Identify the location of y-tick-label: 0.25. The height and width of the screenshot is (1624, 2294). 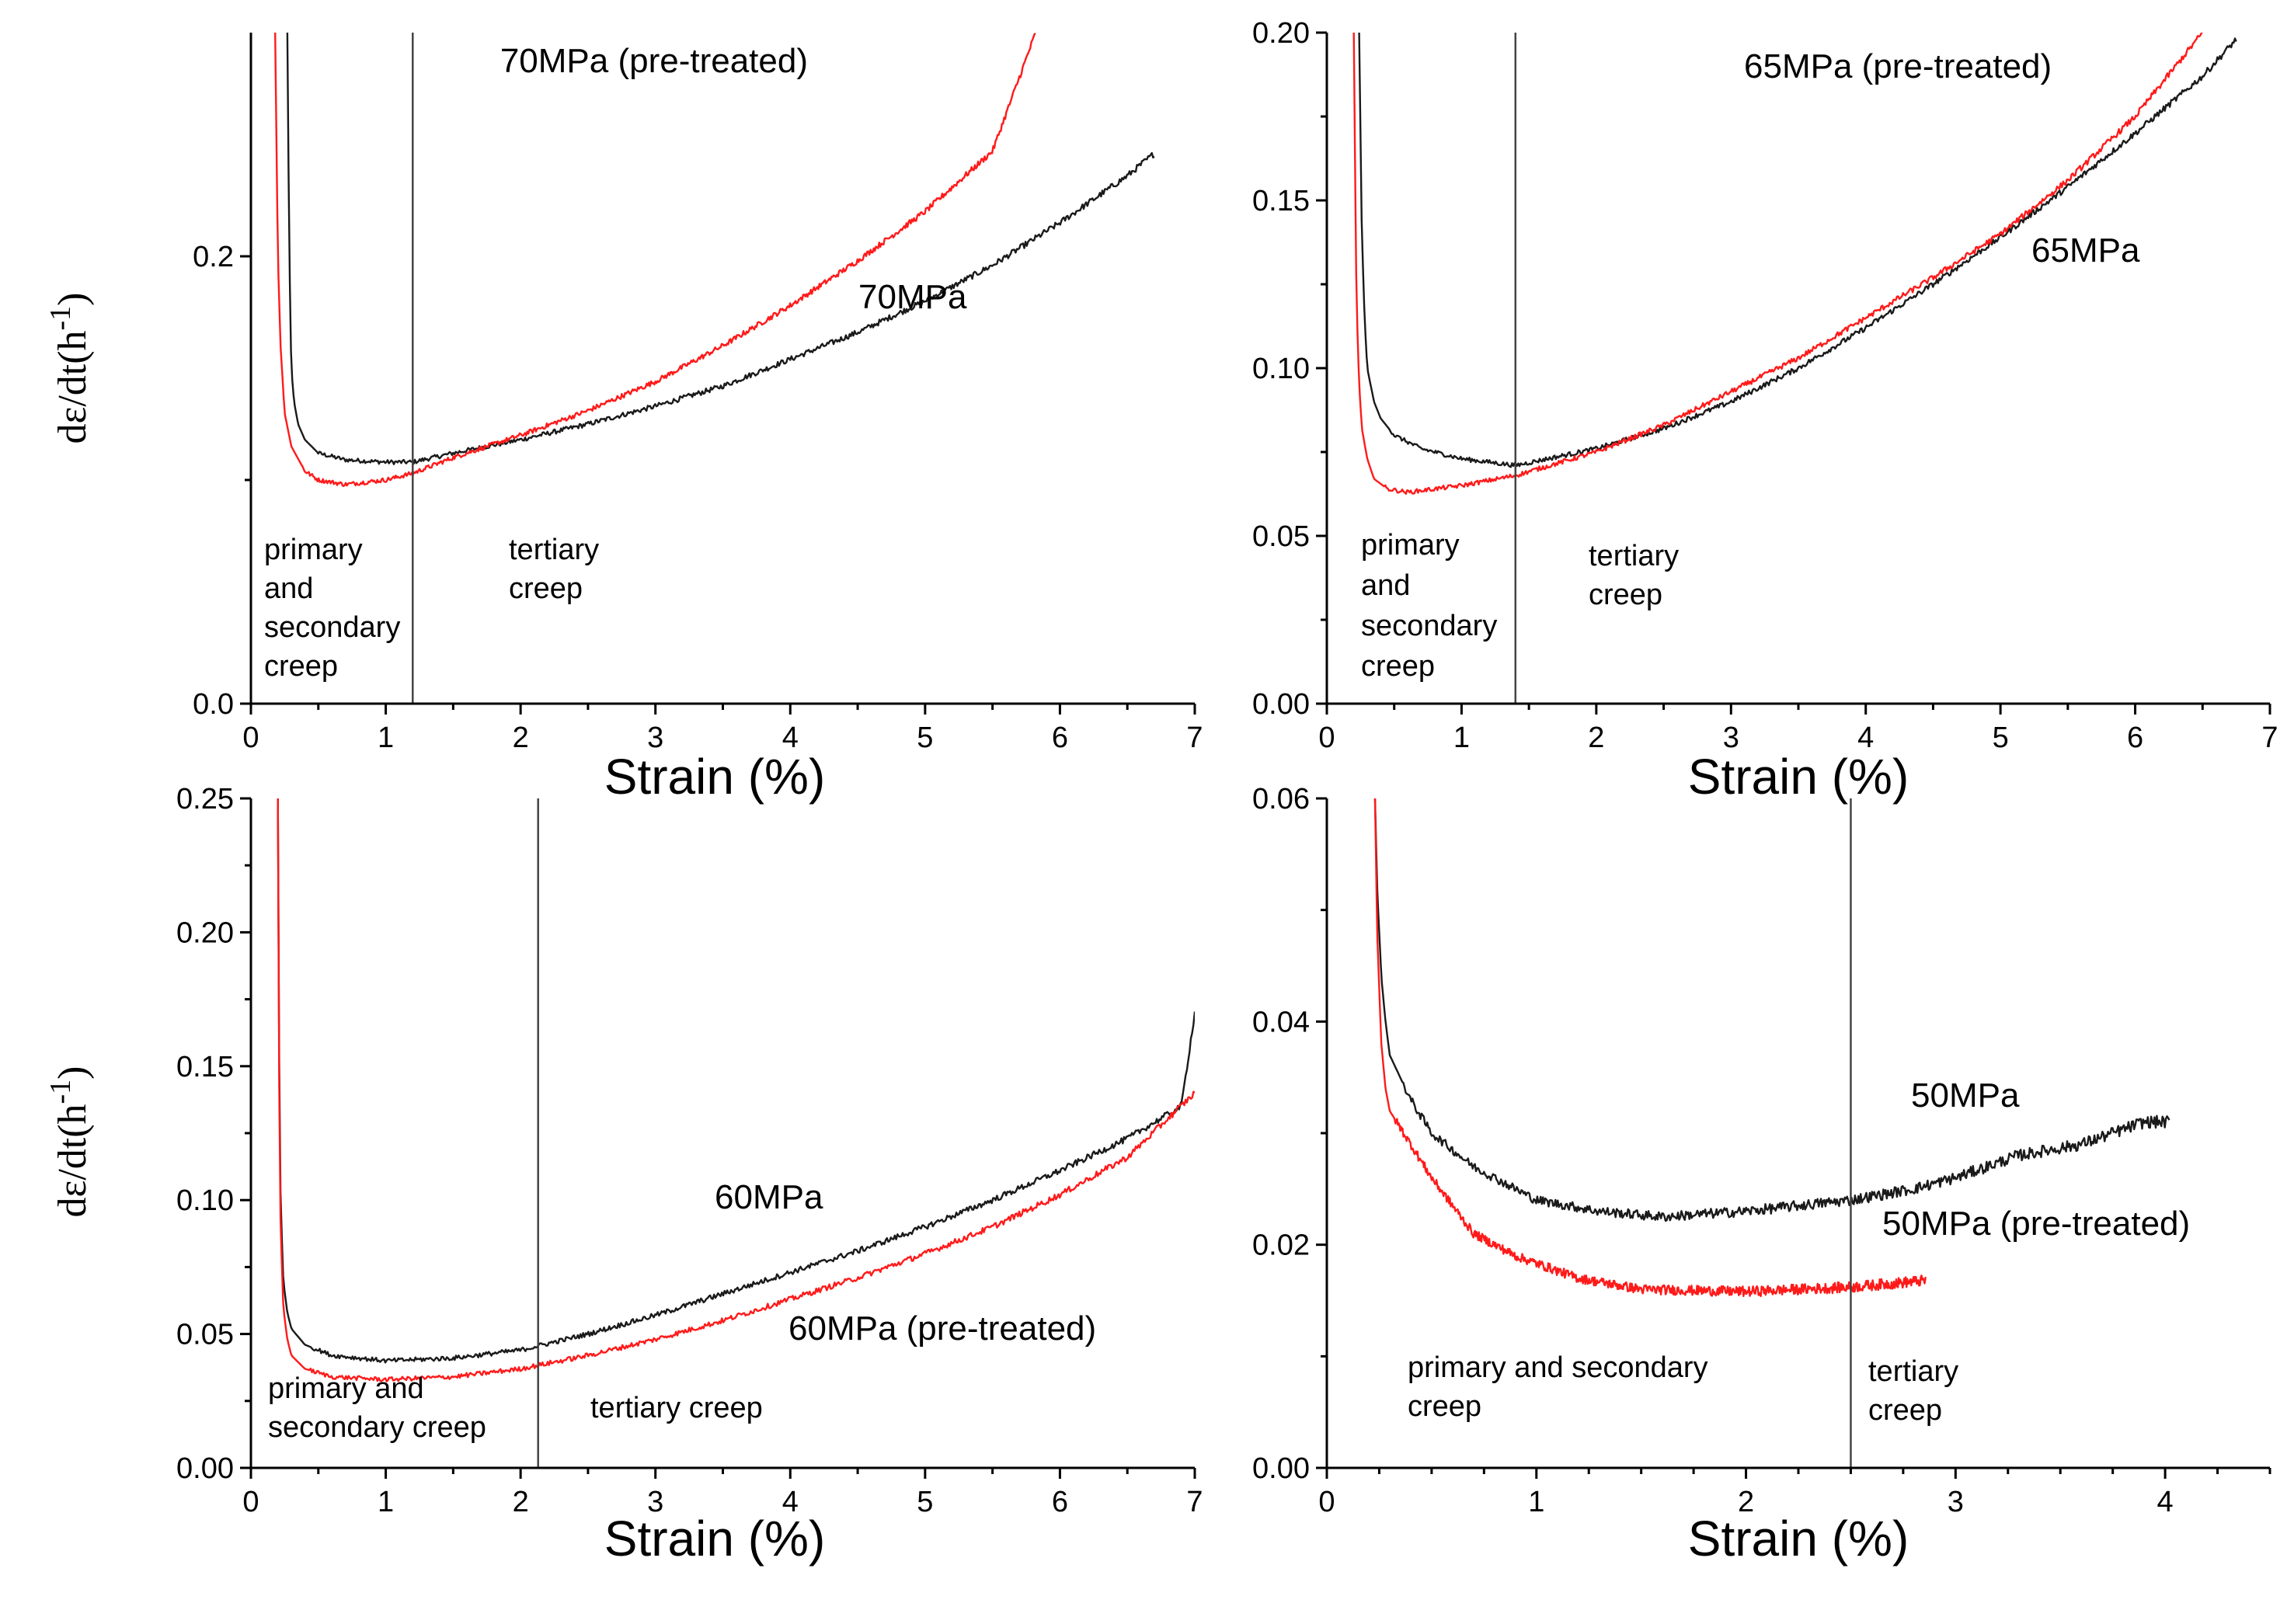
(205, 799).